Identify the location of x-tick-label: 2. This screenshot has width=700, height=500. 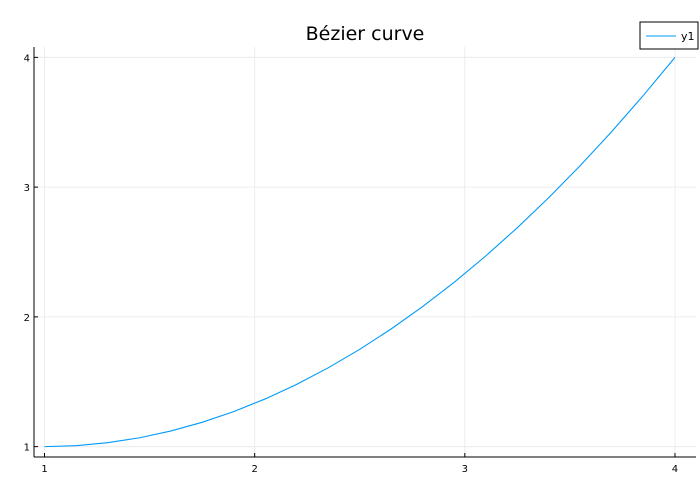
(254, 469).